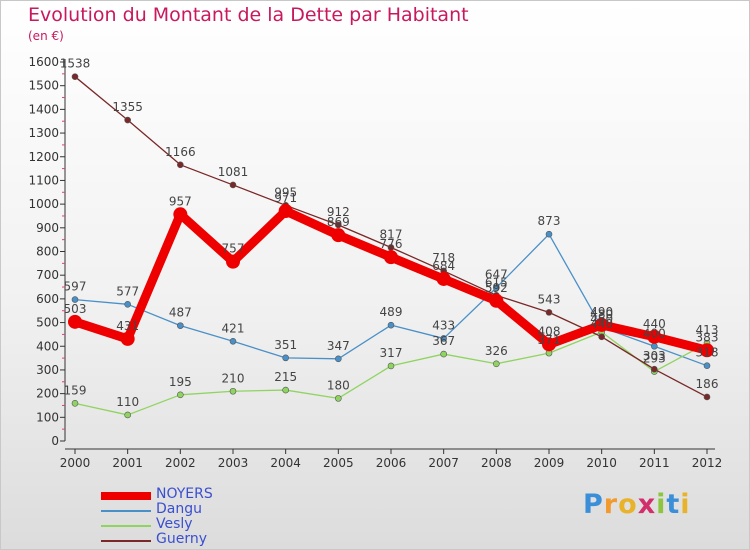  What do you see at coordinates (443, 341) in the screenshot?
I see `data-label-vesly: 367` at bounding box center [443, 341].